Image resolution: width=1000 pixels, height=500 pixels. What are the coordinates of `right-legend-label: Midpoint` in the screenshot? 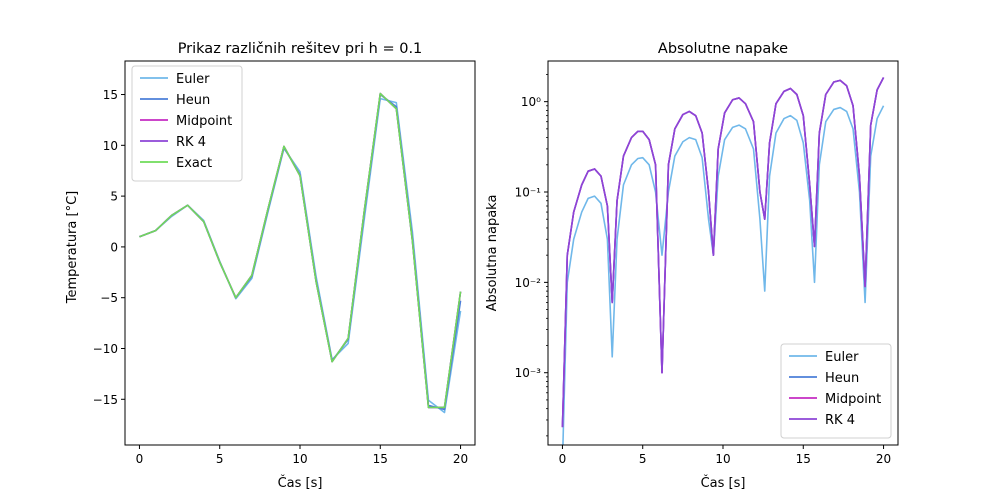 It's located at (853, 399).